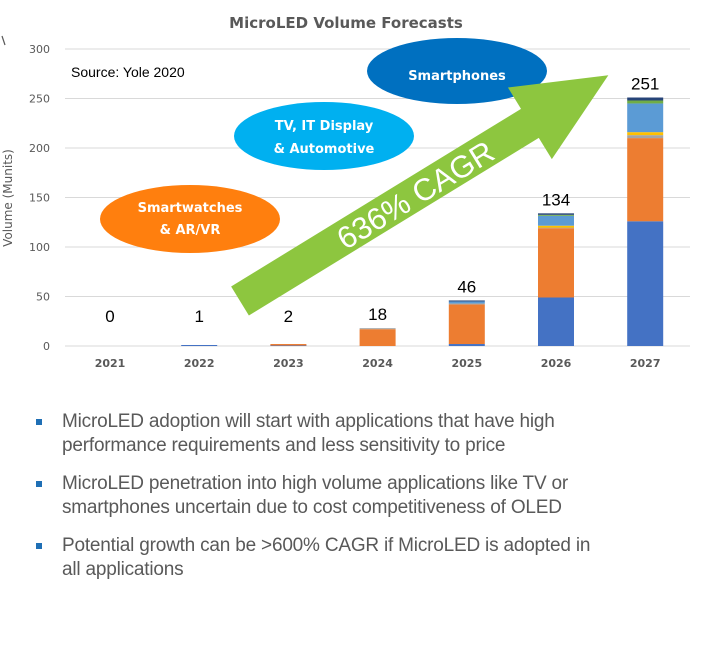 The image size is (706, 671). I want to click on bar-stack-2022, so click(199, 345).